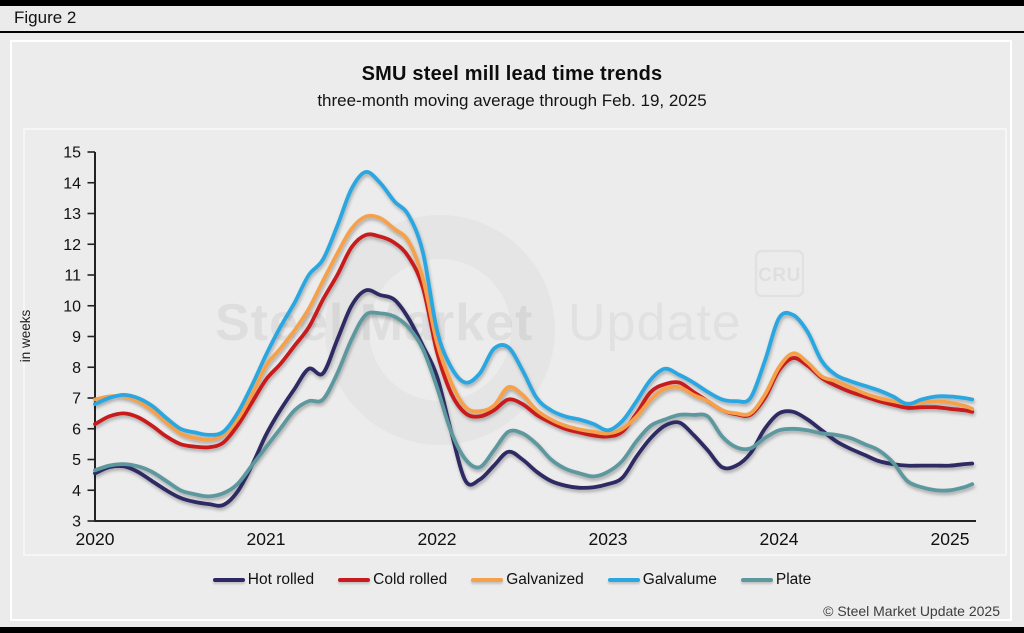  Describe the element at coordinates (72, 276) in the screenshot. I see `y-tick-label: 11` at that location.